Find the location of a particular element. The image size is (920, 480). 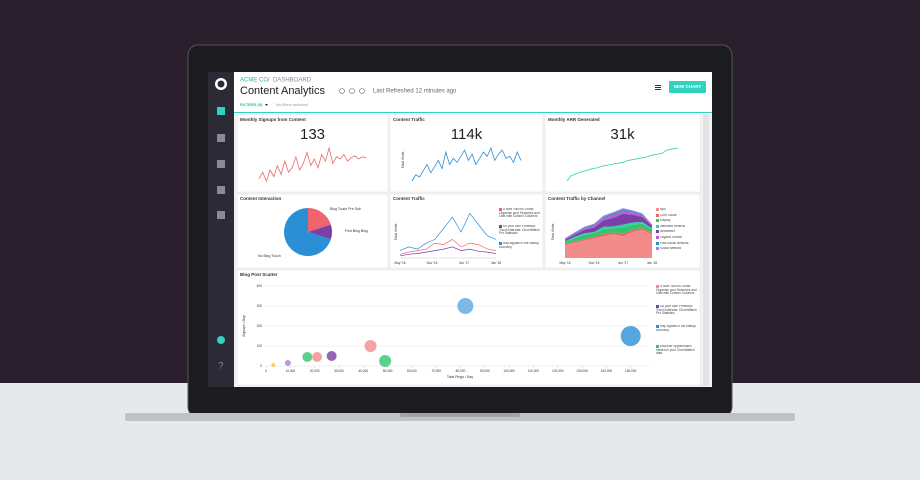

nav-alerts is located at coordinates (221, 215).